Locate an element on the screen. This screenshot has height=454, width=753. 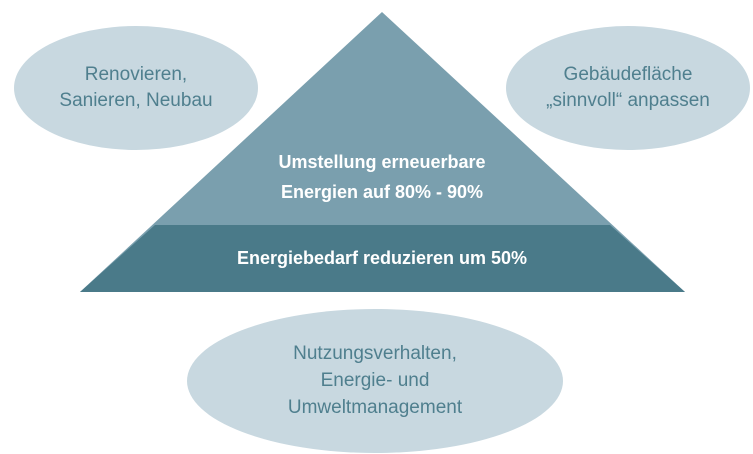
node-label: Sanieren, Neubau is located at coordinates (135, 100).